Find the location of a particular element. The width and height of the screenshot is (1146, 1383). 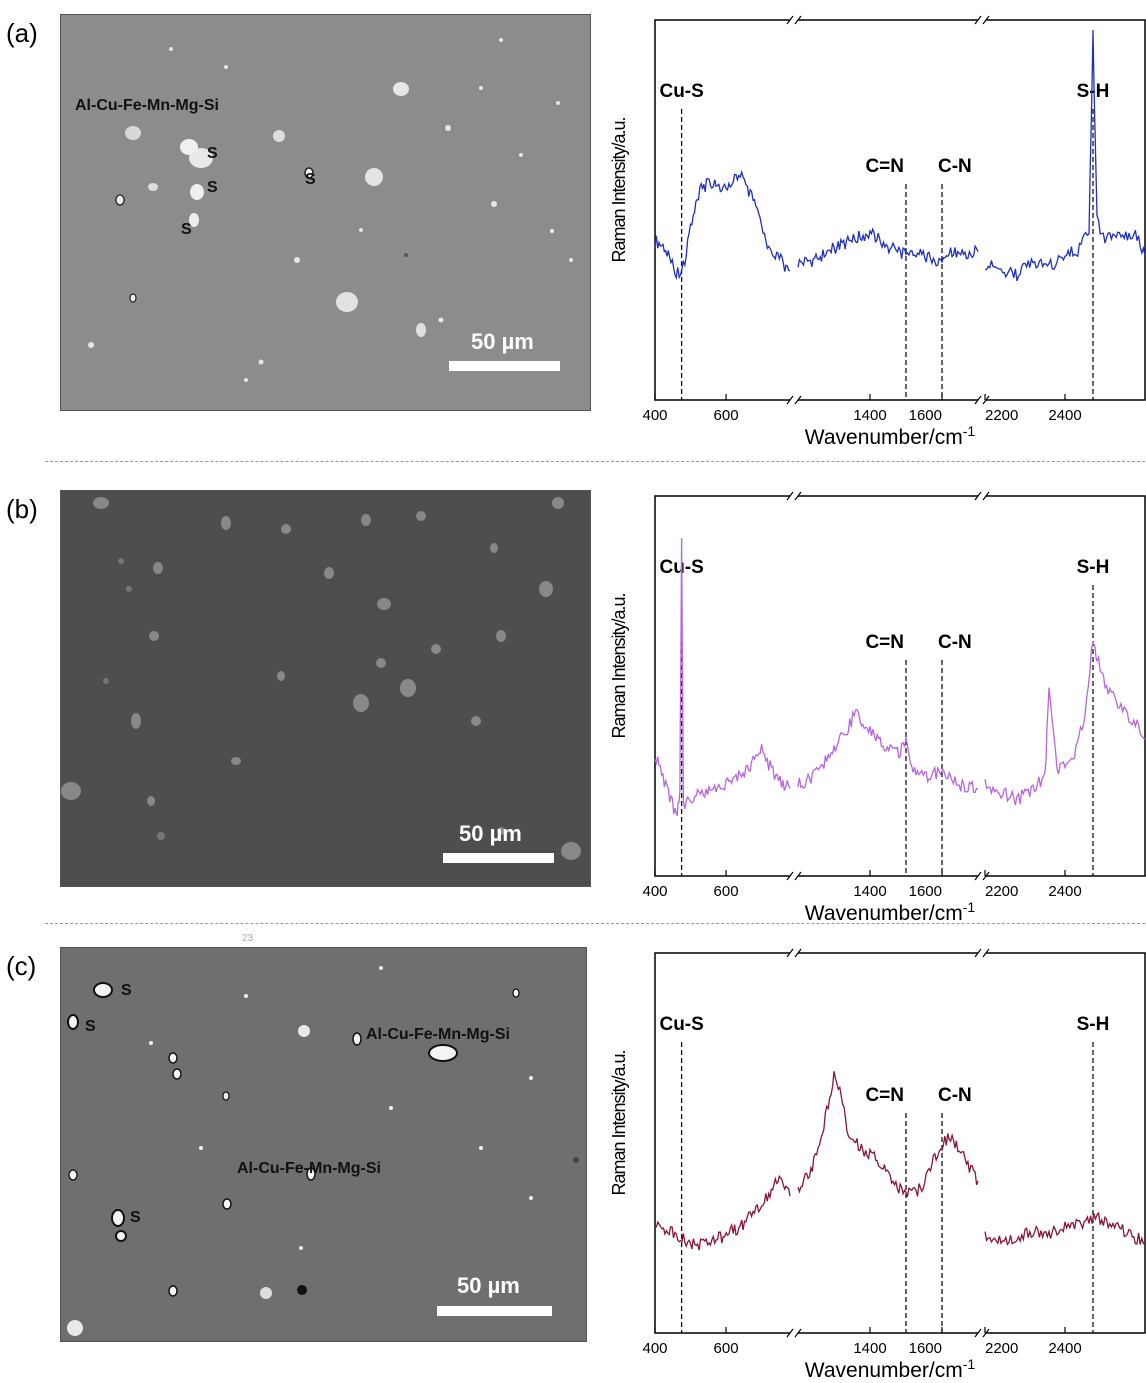

sem-image: 50 µm is located at coordinates (325, 688).